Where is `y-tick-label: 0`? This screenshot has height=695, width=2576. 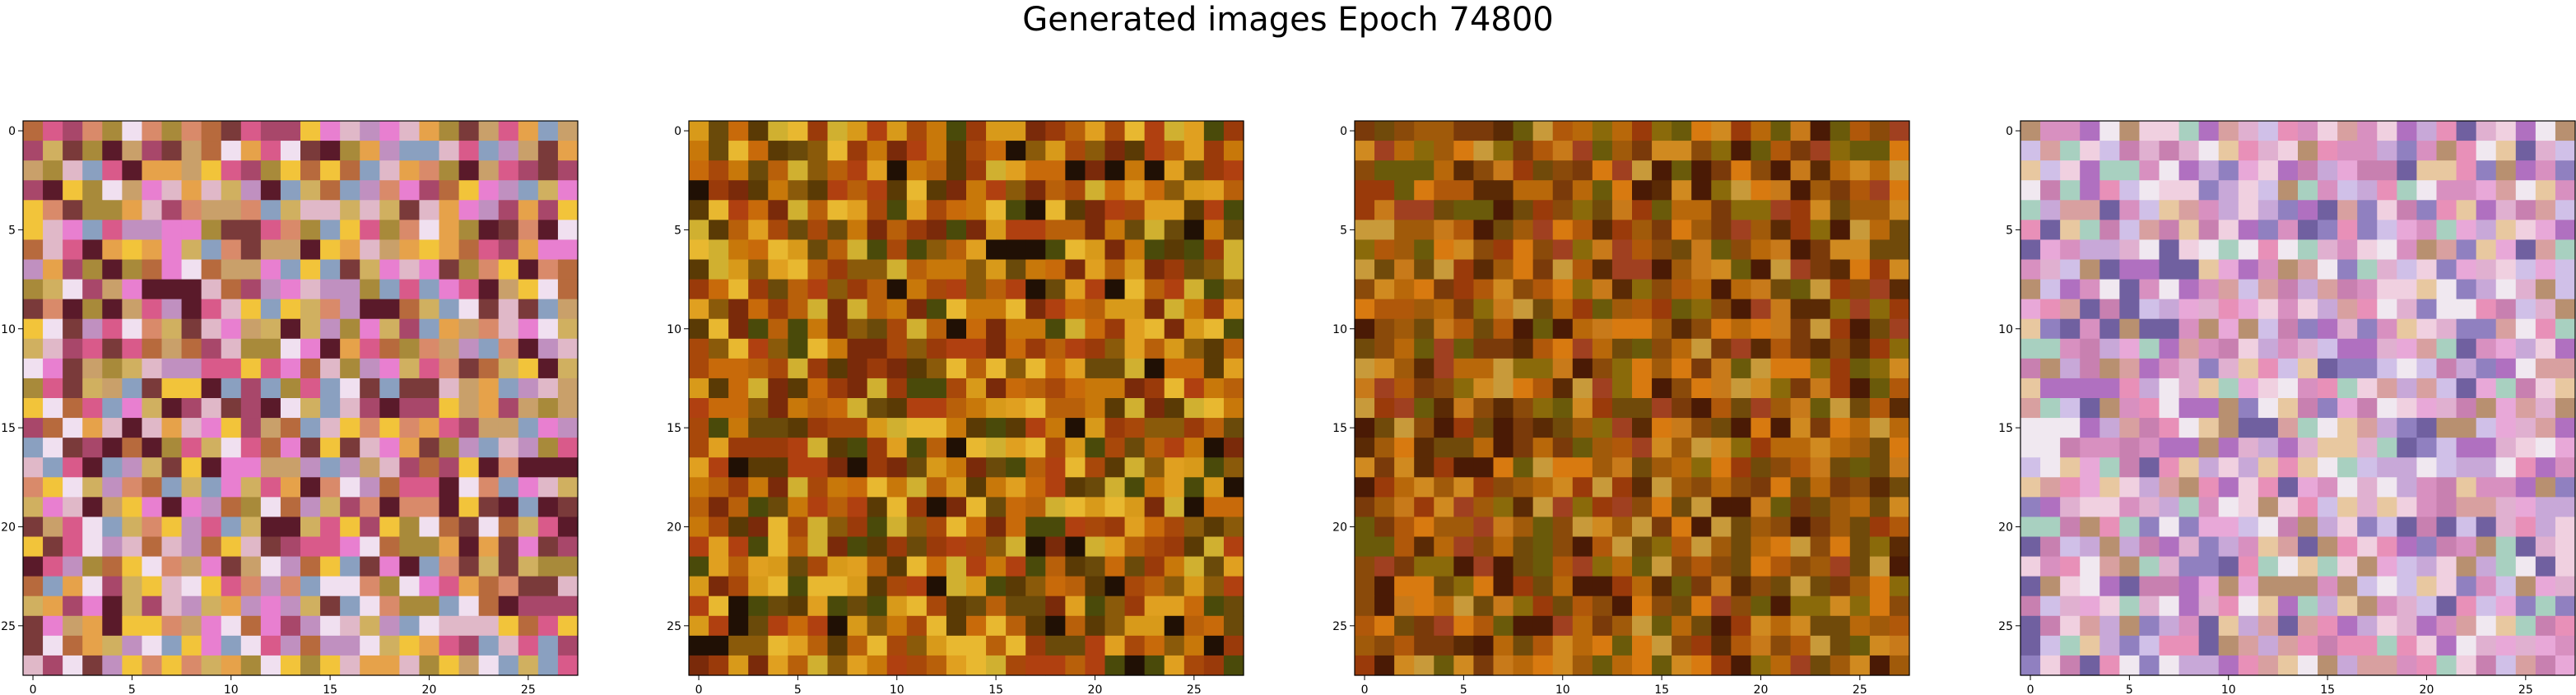 y-tick-label: 0 is located at coordinates (677, 131).